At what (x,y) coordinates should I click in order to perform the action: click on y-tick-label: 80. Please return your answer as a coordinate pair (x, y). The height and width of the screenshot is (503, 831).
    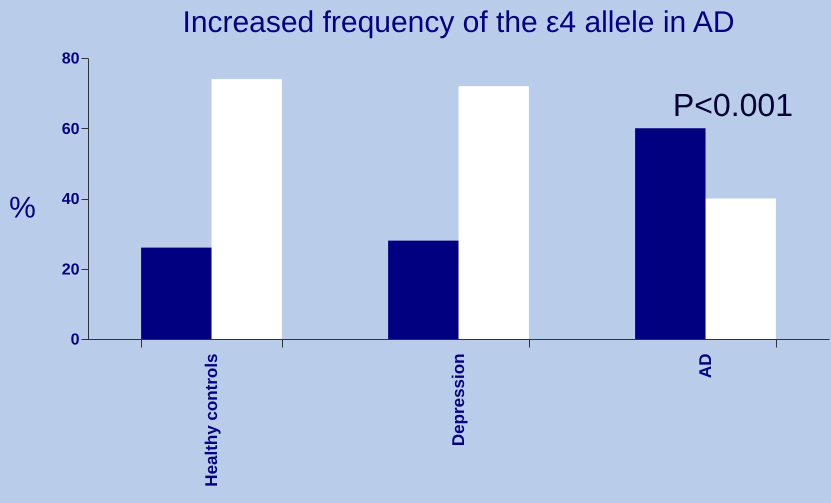
    Looking at the image, I should click on (71, 59).